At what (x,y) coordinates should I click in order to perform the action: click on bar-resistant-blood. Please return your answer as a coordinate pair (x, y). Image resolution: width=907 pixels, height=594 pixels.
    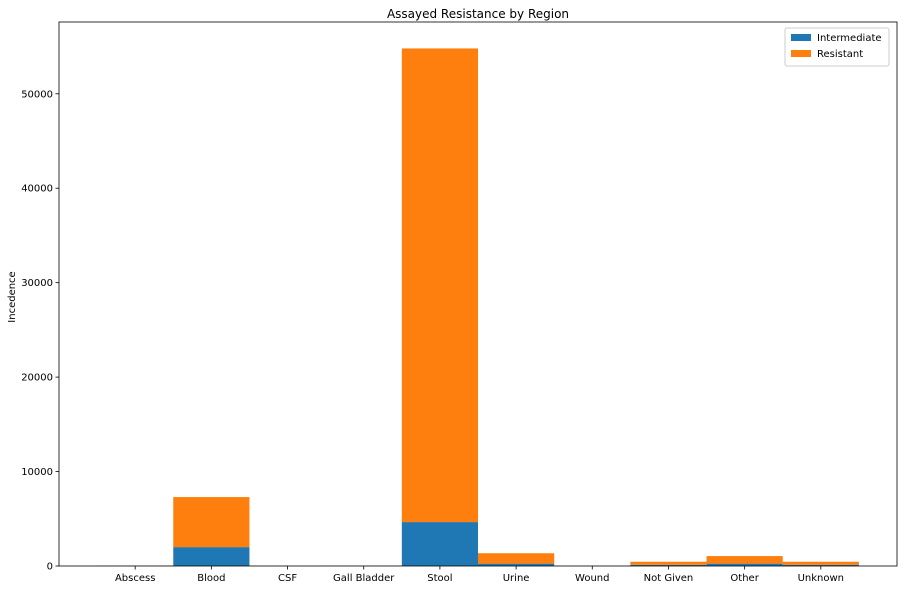
    Looking at the image, I should click on (211, 522).